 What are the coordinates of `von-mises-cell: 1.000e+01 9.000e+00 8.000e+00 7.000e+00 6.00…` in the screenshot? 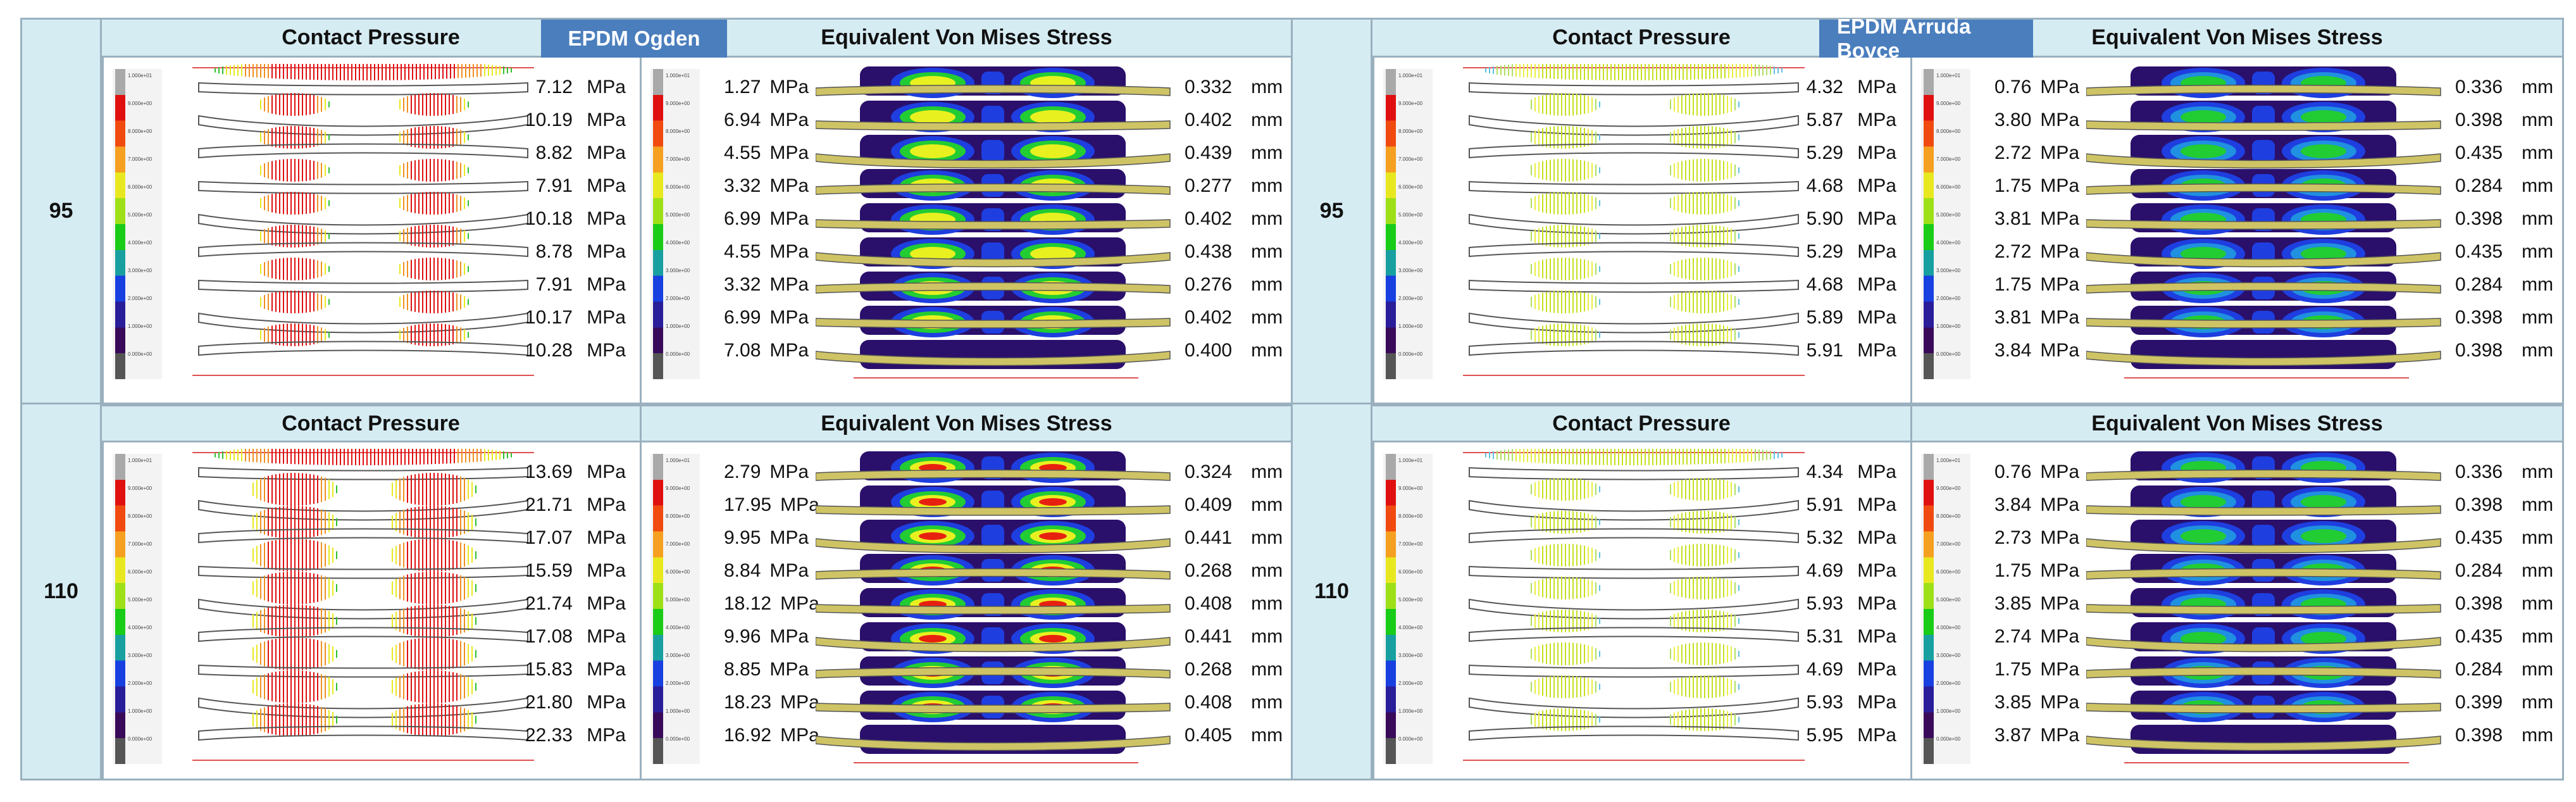 It's located at (965, 231).